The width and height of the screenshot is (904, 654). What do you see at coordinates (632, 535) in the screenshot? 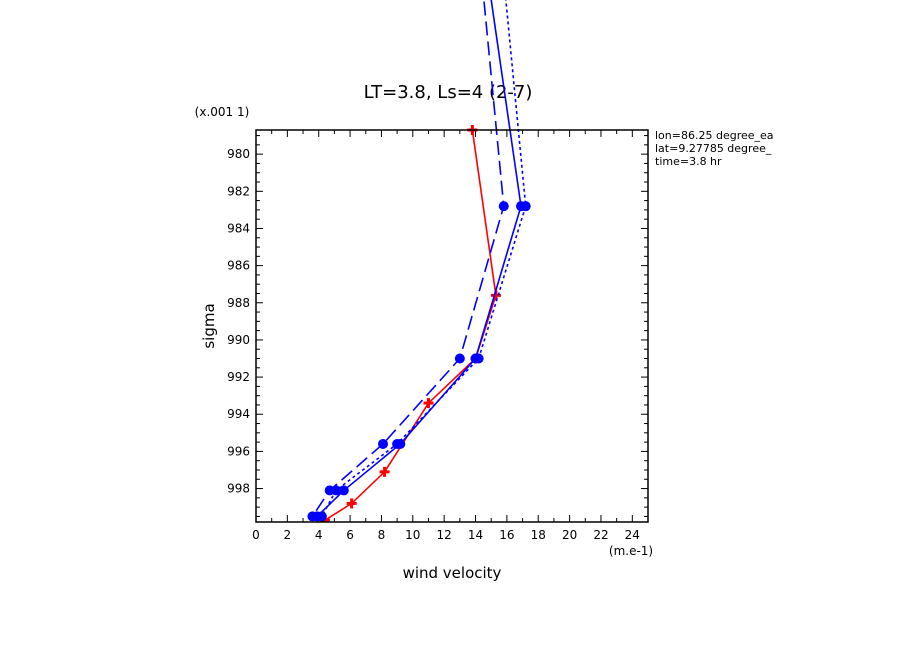
I see `x-tick-label: 24` at bounding box center [632, 535].